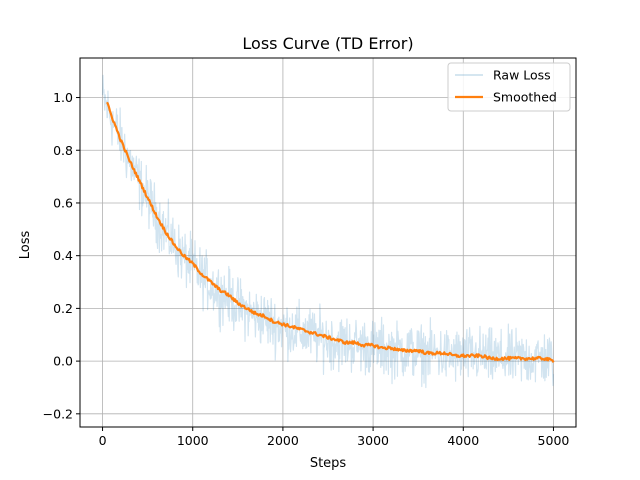 The width and height of the screenshot is (640, 480). Describe the element at coordinates (283, 440) in the screenshot. I see `x-tick-label: 2000` at that location.